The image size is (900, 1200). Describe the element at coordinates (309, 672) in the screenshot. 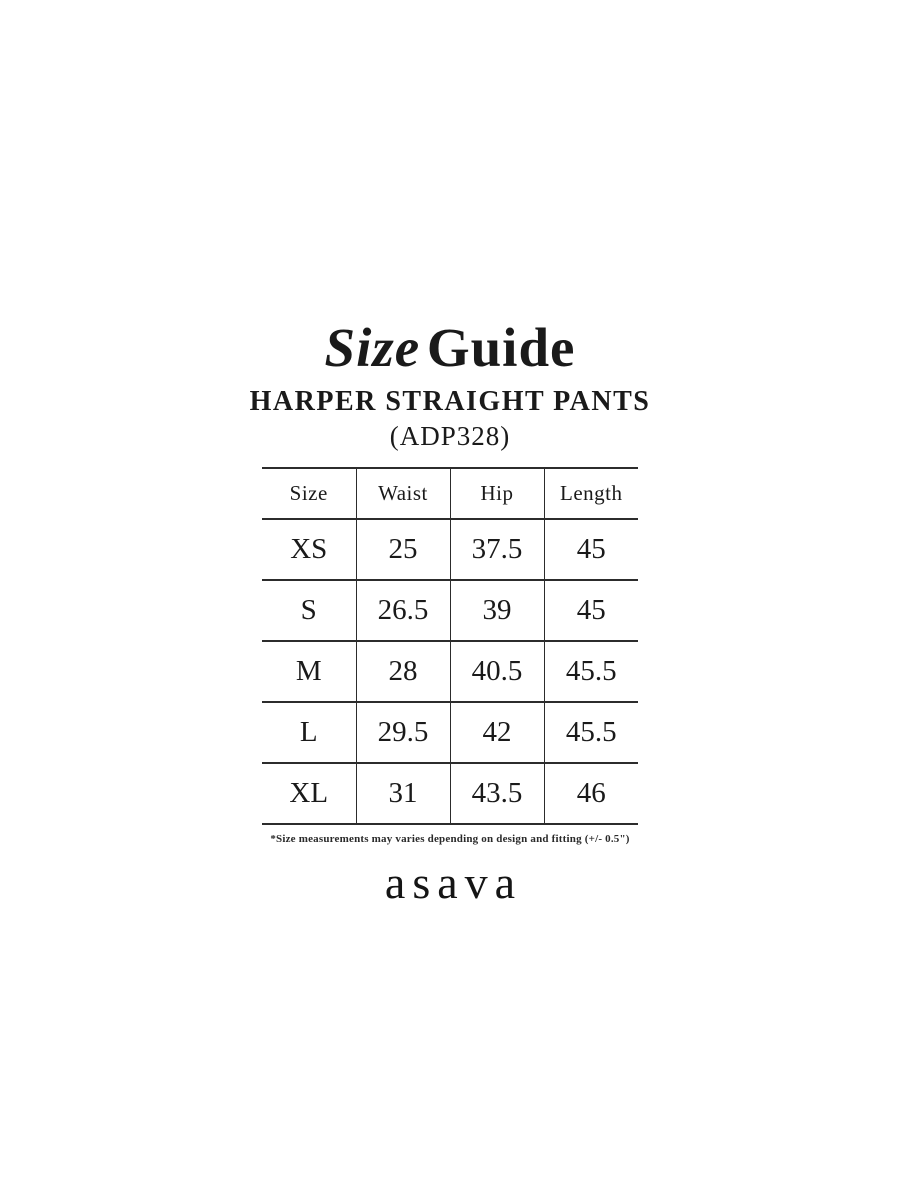

I see `size-cell: M` at that location.